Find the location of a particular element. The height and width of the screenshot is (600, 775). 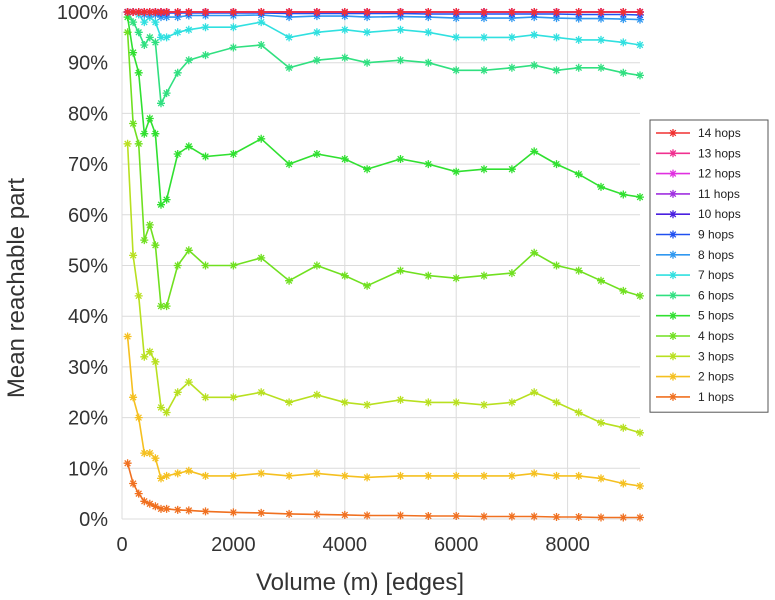

legend-label: 9 hops is located at coordinates (716, 235).